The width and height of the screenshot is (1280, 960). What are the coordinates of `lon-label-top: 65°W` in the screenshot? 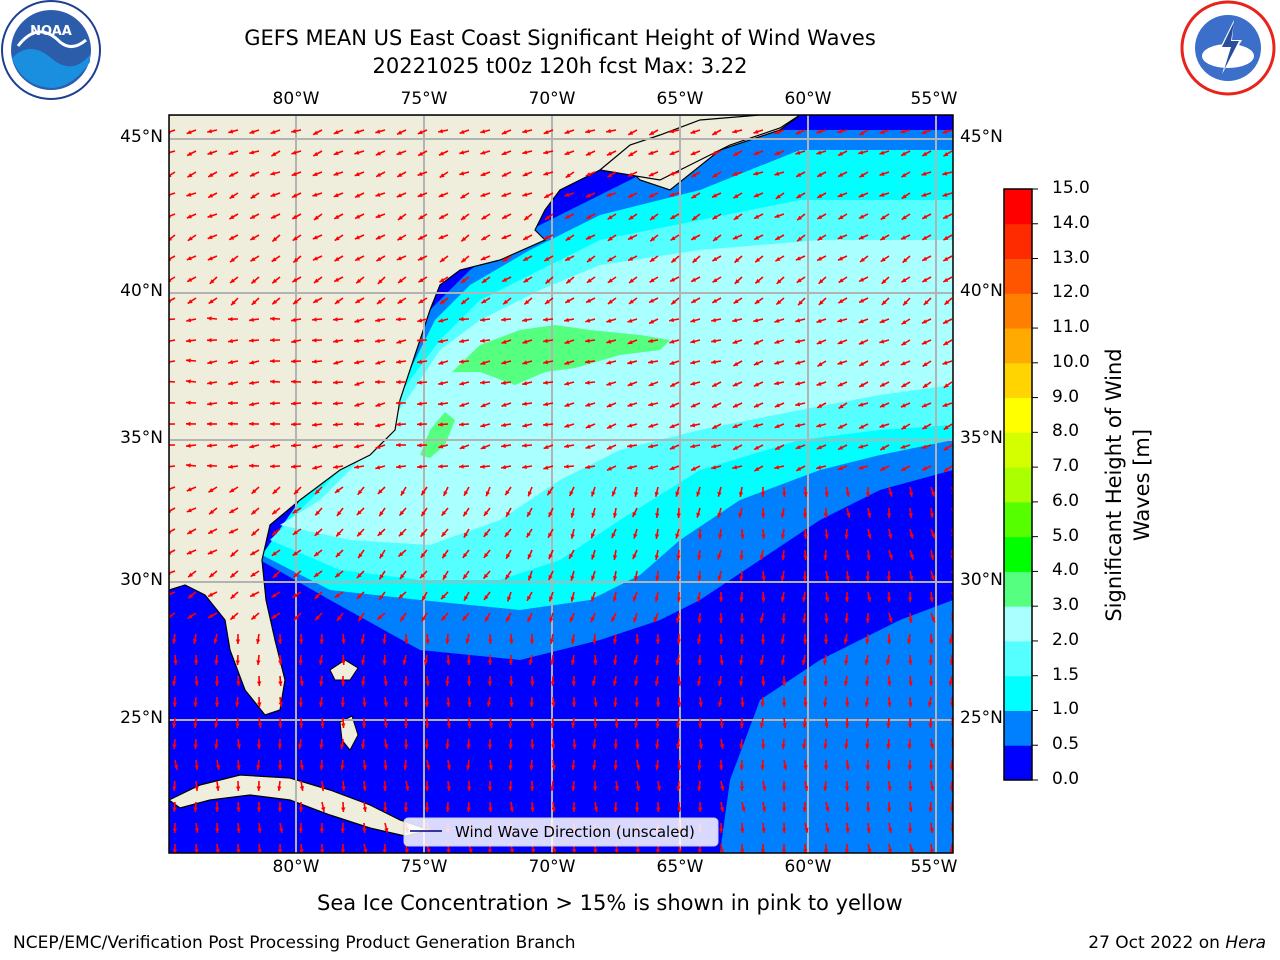 It's located at (680, 99).